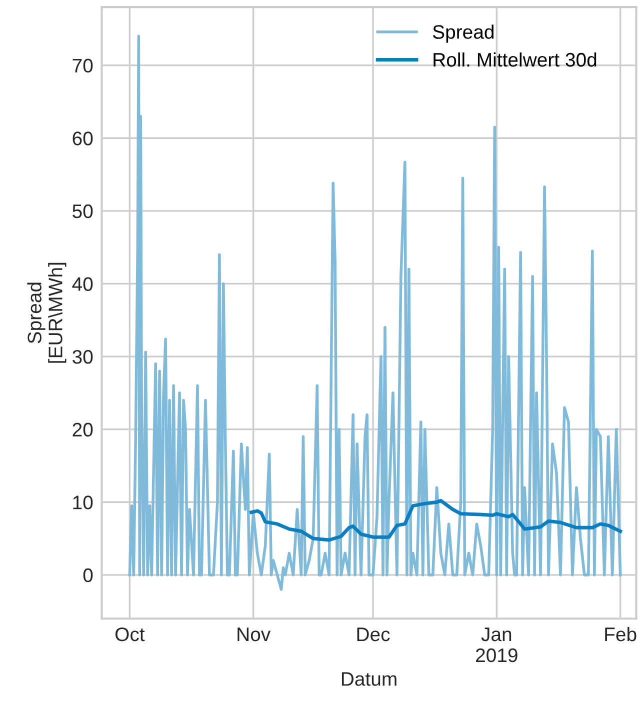  Describe the element at coordinates (82, 284) in the screenshot. I see `y-tick-label: 40` at that location.